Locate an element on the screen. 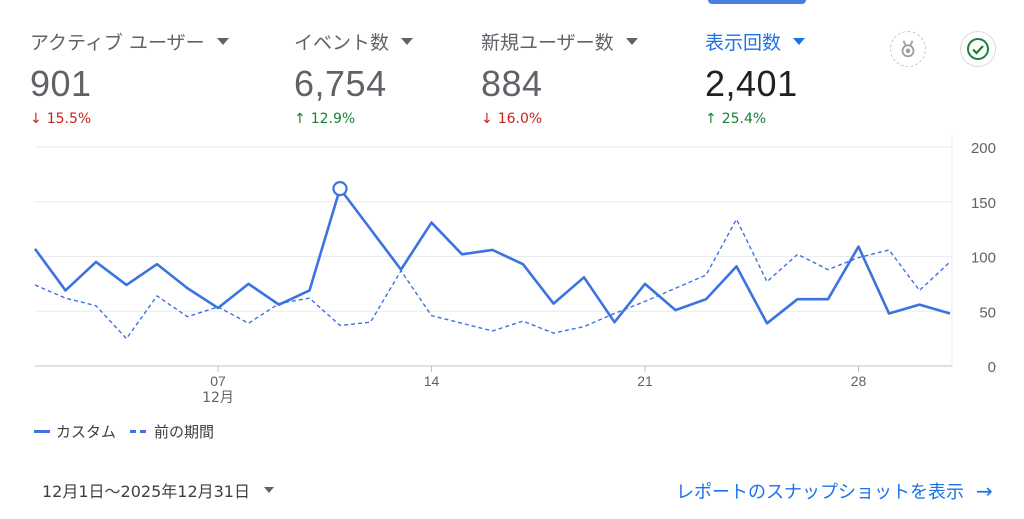  insights-badge-icon is located at coordinates (908, 49).